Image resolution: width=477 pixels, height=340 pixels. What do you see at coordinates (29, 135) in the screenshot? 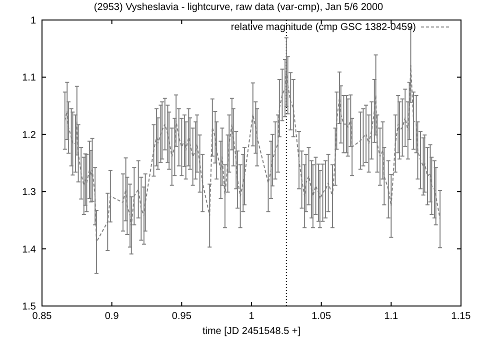
I see `y-tick-label: 1.2` at bounding box center [29, 135].